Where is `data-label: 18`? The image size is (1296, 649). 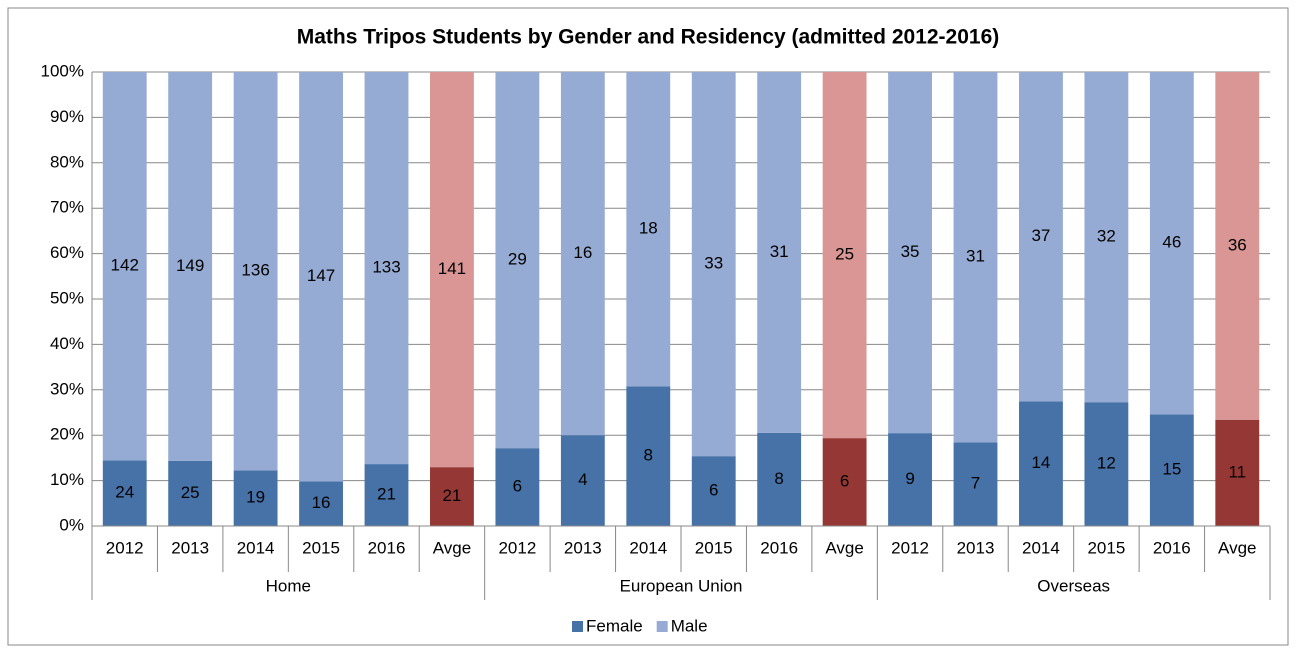
data-label: 18 is located at coordinates (648, 228).